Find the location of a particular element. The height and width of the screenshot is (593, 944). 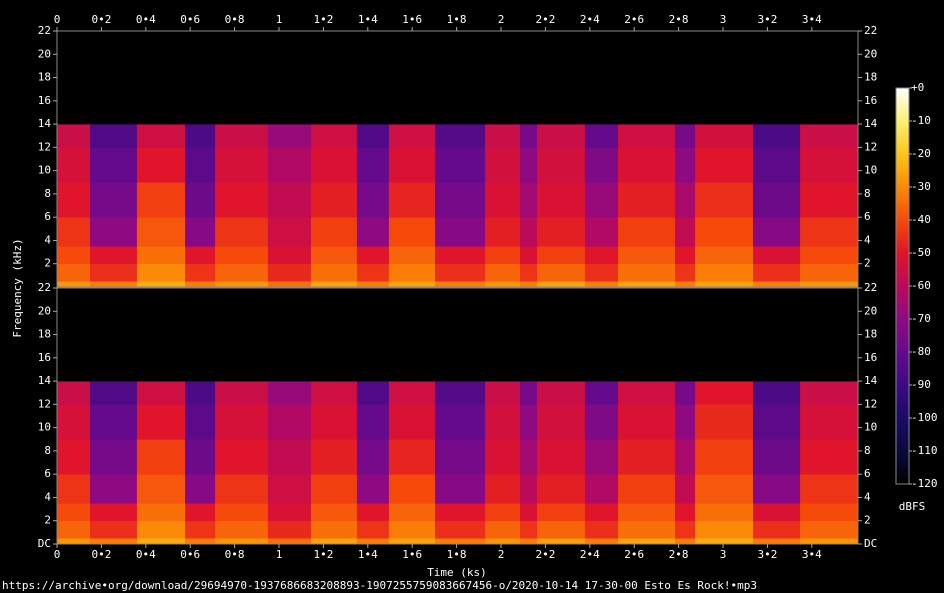

x-tick-label: 0•8 is located at coordinates (235, 554).